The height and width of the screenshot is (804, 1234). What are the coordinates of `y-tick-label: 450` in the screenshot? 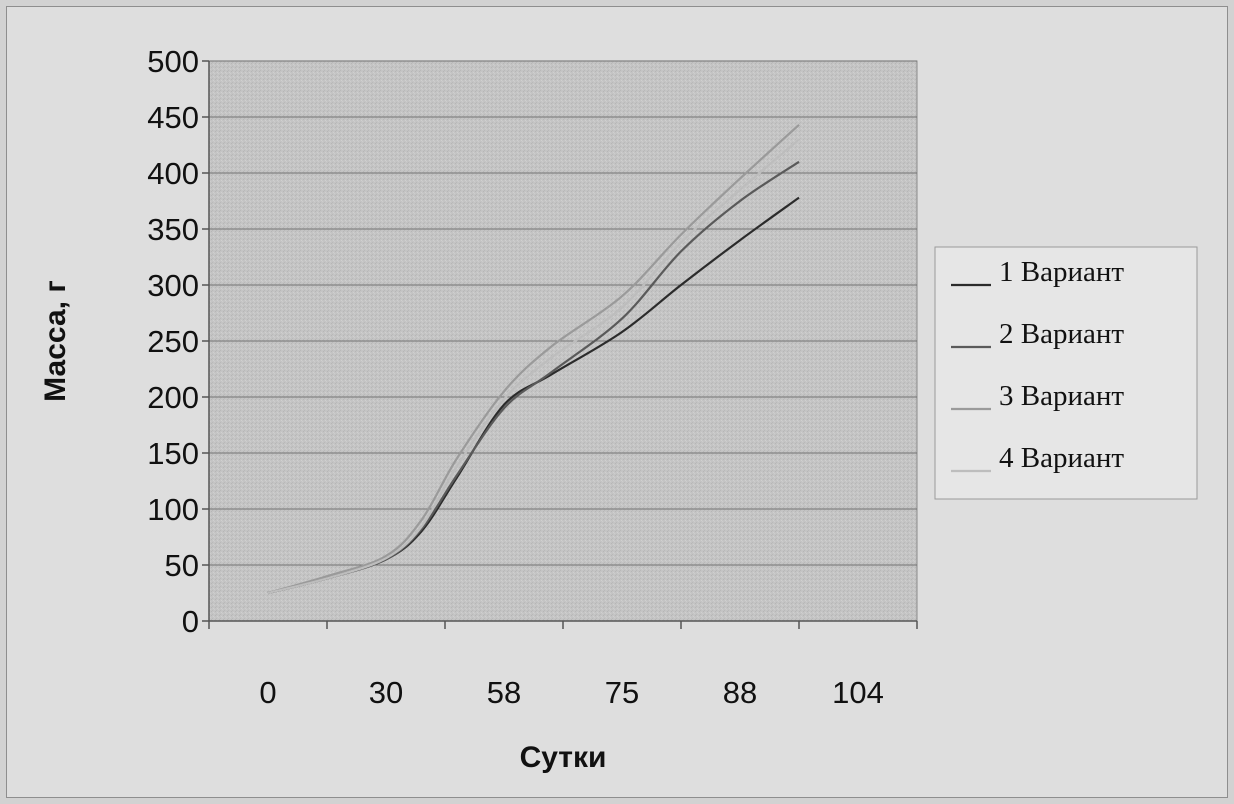 It's located at (173, 117).